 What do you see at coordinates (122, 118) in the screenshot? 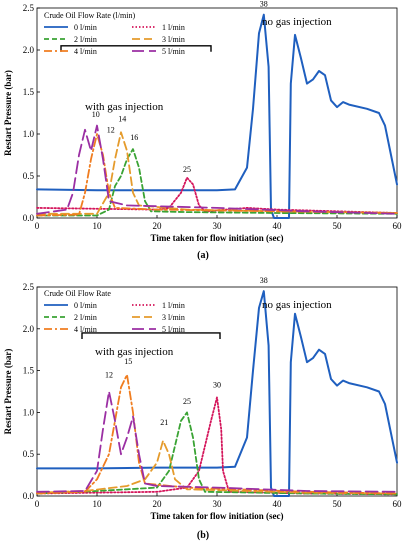
I see `peak-label: 14` at bounding box center [122, 118].